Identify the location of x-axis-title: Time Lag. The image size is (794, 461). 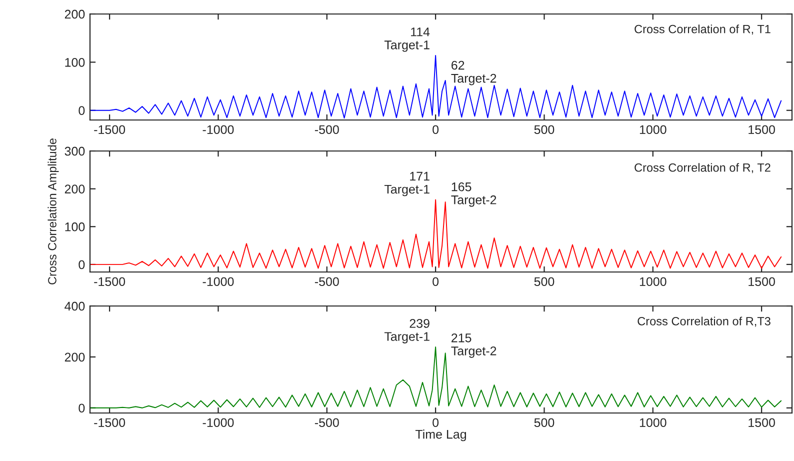
(440, 436).